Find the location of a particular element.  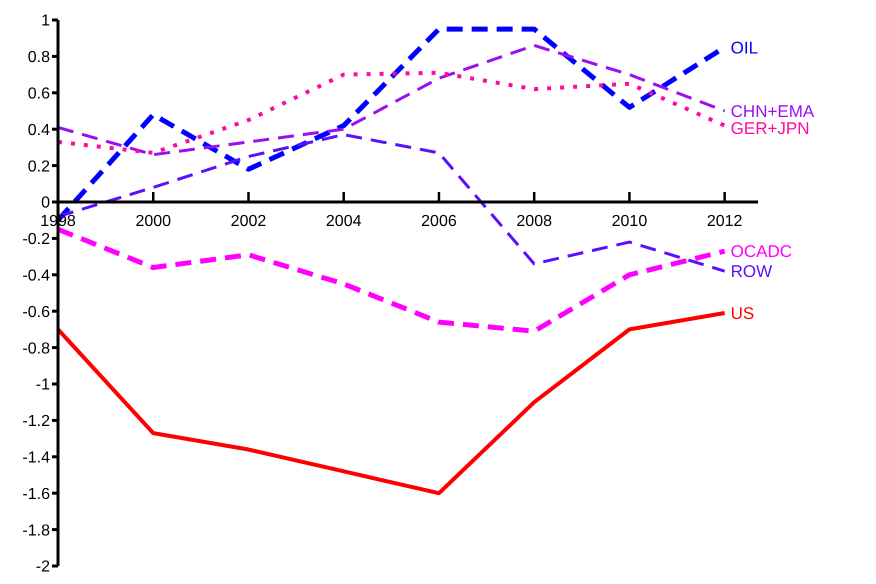

series-label: OIL is located at coordinates (744, 48).